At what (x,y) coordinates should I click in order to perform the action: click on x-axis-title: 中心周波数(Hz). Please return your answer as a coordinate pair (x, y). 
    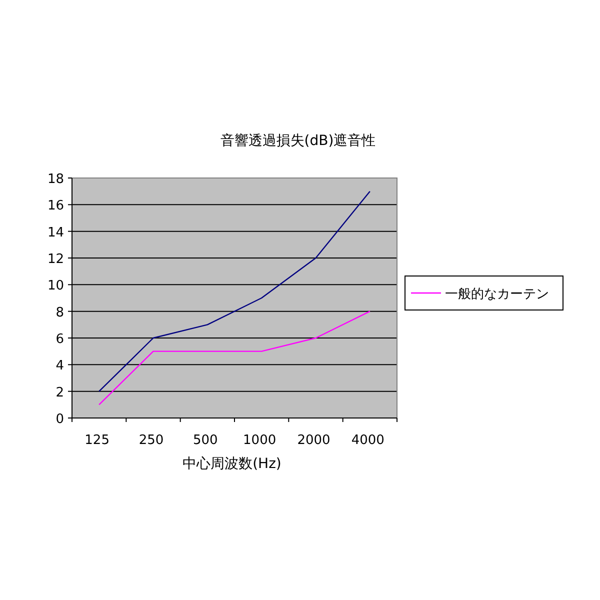
    Looking at the image, I should click on (232, 464).